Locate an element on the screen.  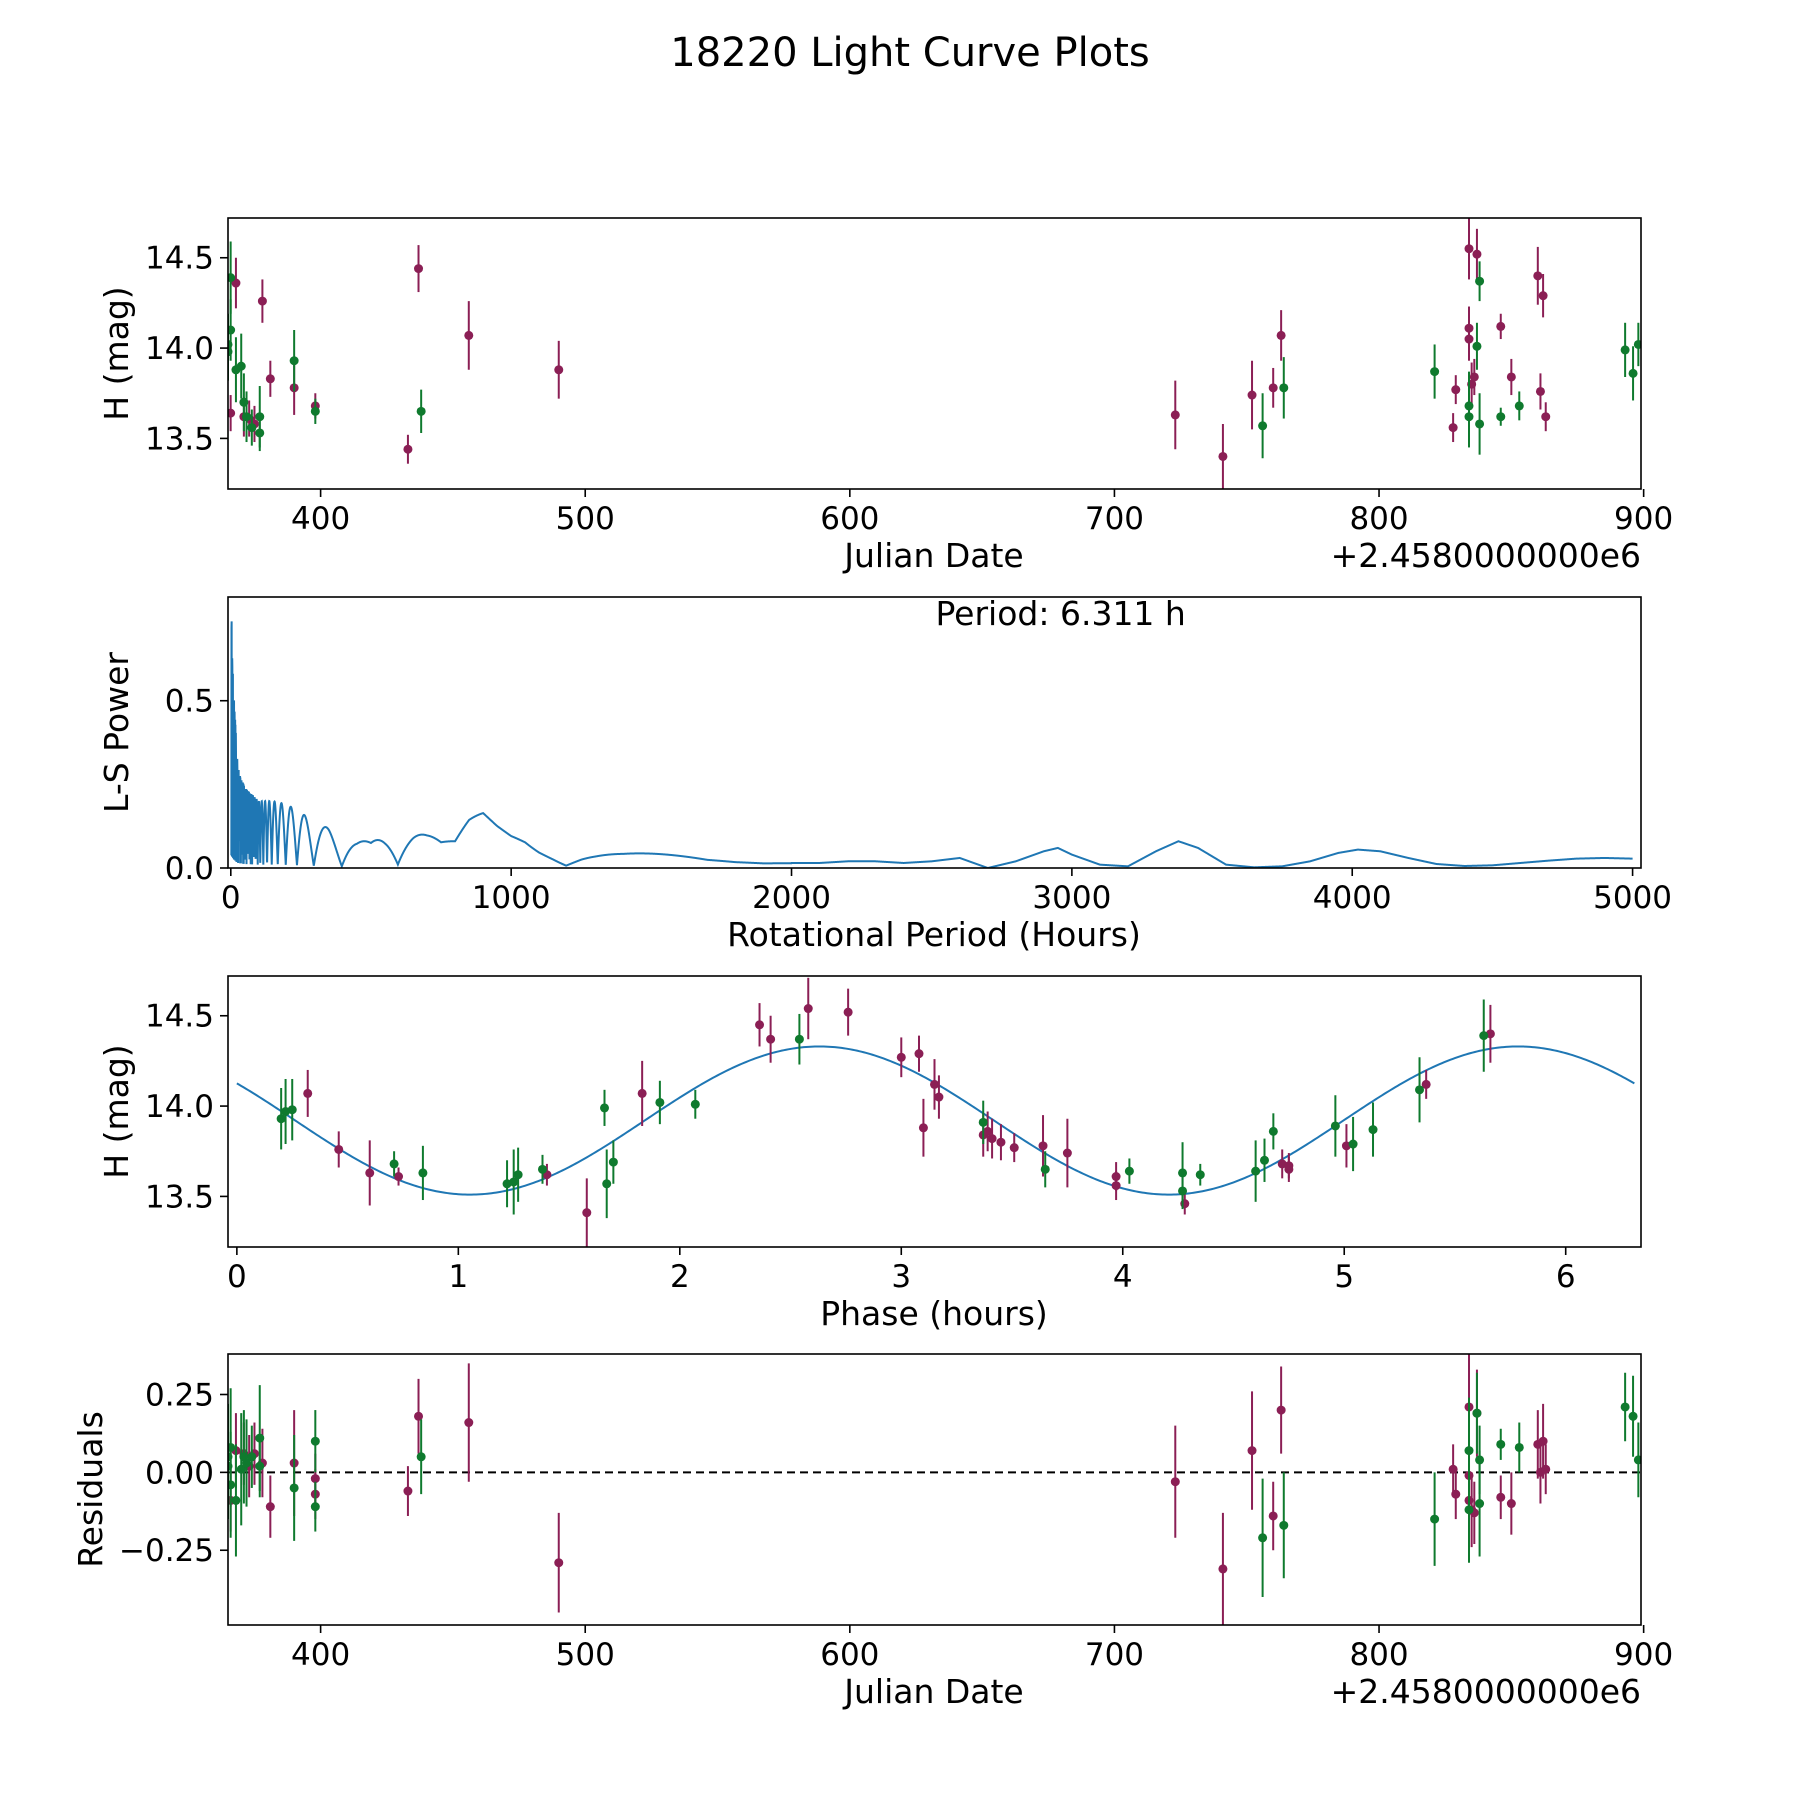
x-axis-label: Phase (hours) is located at coordinates (934, 1313).